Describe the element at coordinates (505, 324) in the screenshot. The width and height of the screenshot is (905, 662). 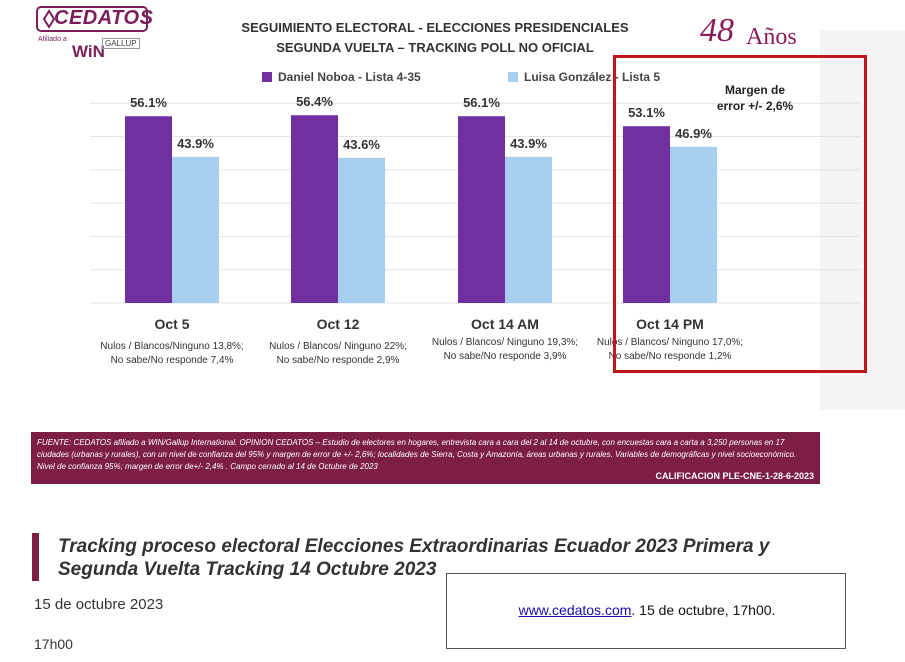
I see `category-label-2: Oct 14 AM` at that location.